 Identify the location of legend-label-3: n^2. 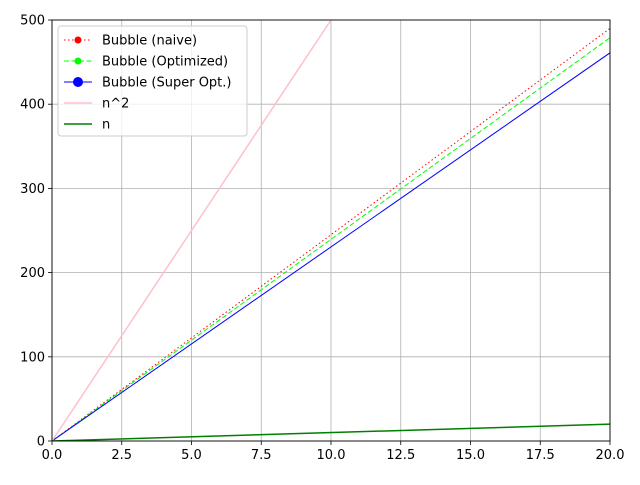
(115, 104).